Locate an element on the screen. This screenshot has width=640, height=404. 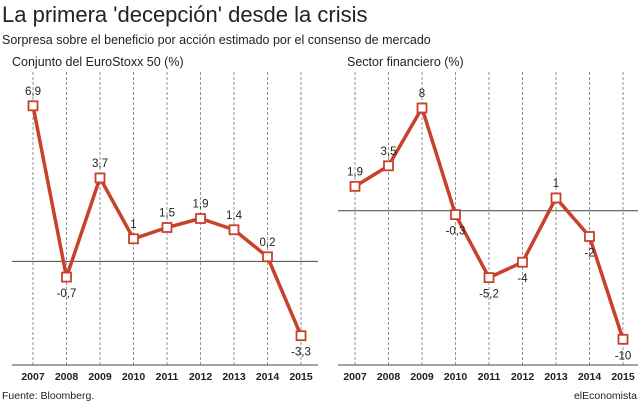
source-note: Fuente: Bloomberg. is located at coordinates (48, 396).